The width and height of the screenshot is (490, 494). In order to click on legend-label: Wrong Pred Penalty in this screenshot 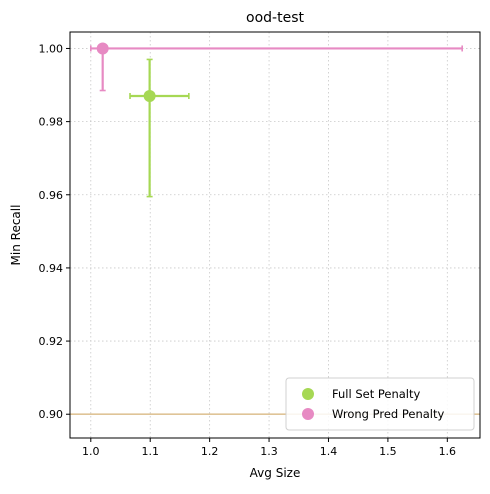, I will do `click(388, 414)`.